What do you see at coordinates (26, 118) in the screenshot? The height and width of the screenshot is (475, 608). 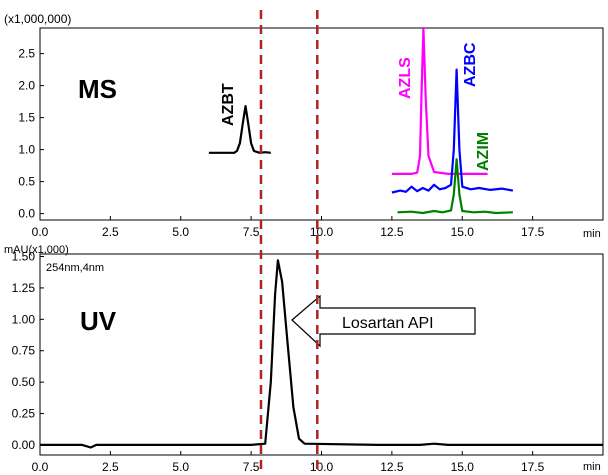 I see `ms-y-tick-label: 1.5` at bounding box center [26, 118].